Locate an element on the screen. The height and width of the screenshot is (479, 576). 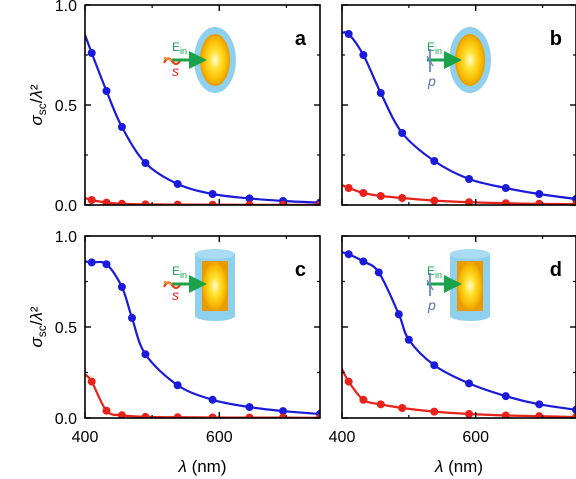
panel-letter: d is located at coordinates (556, 270).